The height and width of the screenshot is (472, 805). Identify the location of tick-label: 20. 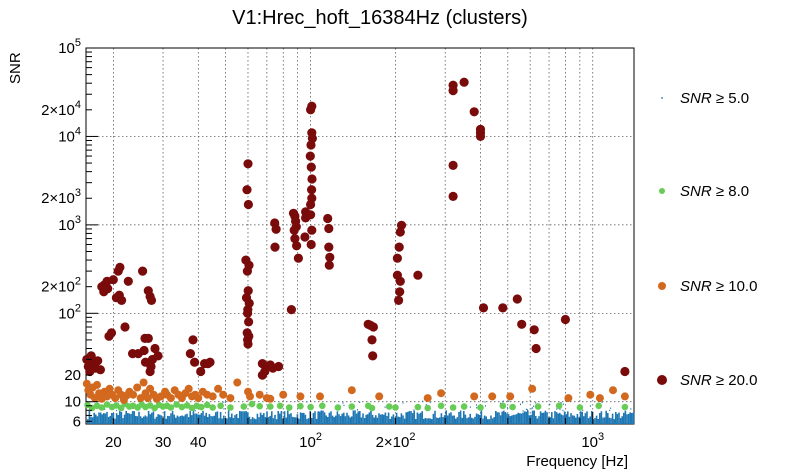
(72, 375).